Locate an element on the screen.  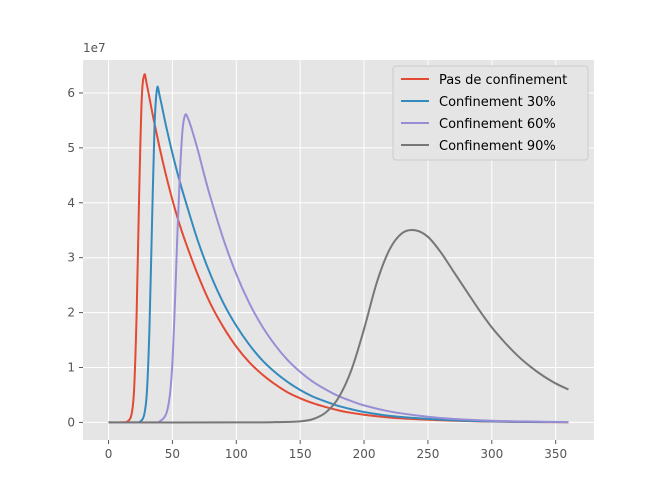
x-tick-label: 0 is located at coordinates (109, 454).